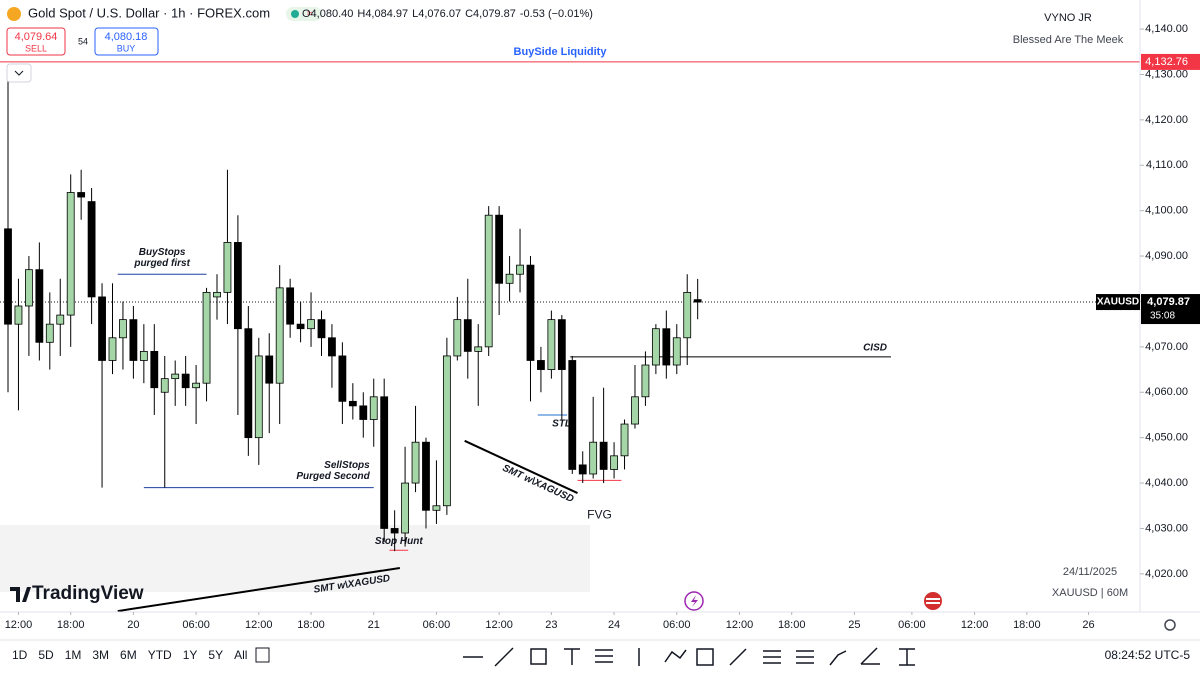 The height and width of the screenshot is (675, 1200). I want to click on range-button: 1Y, so click(190, 655).